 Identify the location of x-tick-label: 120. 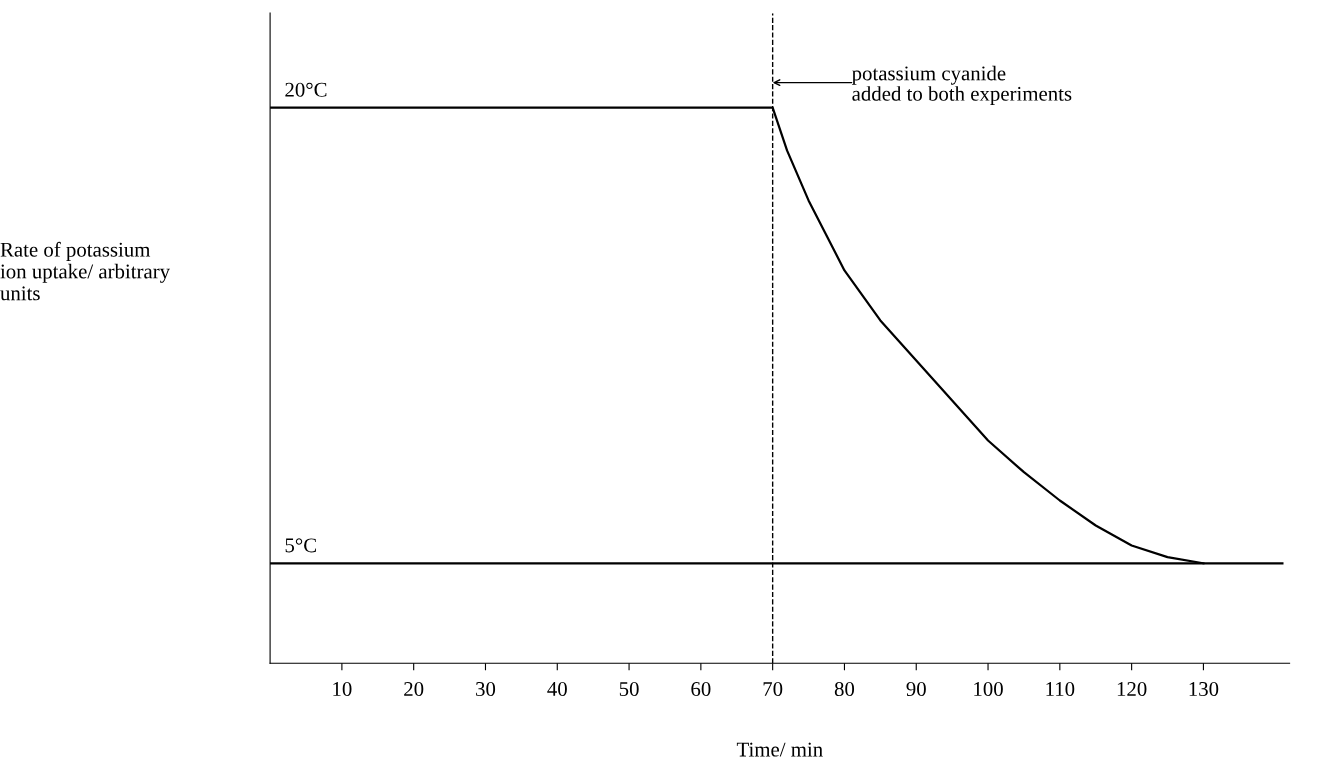
(1132, 689).